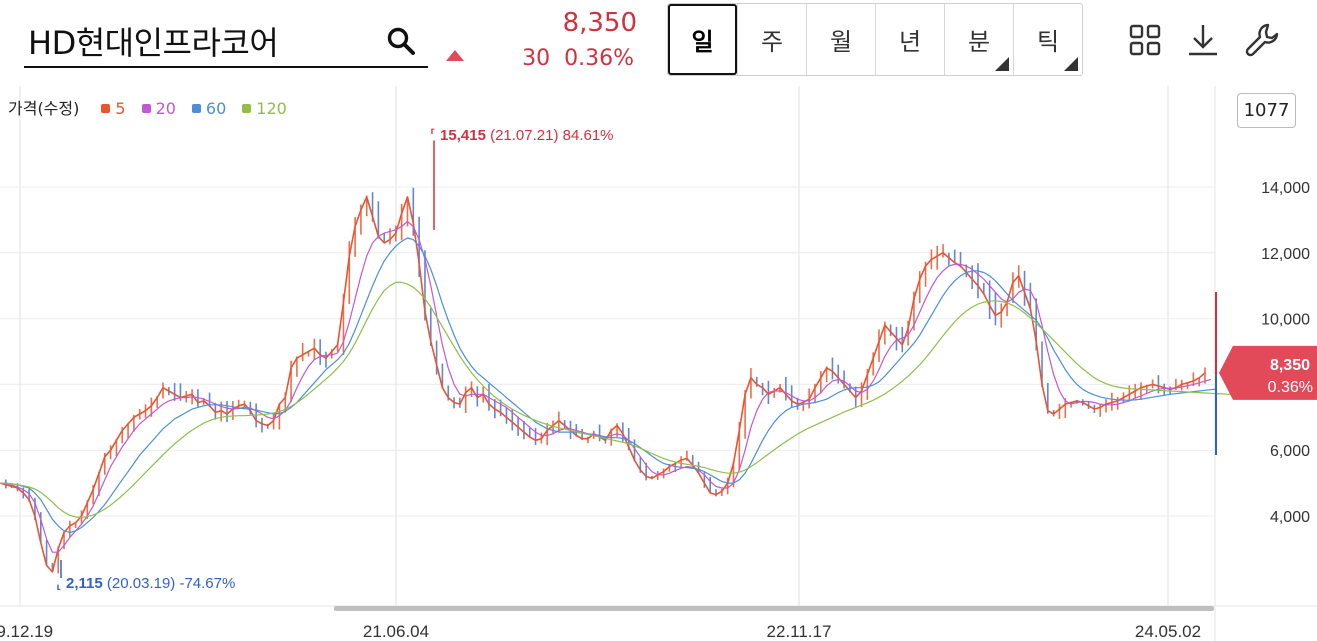 The image size is (1317, 641). What do you see at coordinates (536, 58) in the screenshot?
I see `change-amount: 30` at bounding box center [536, 58].